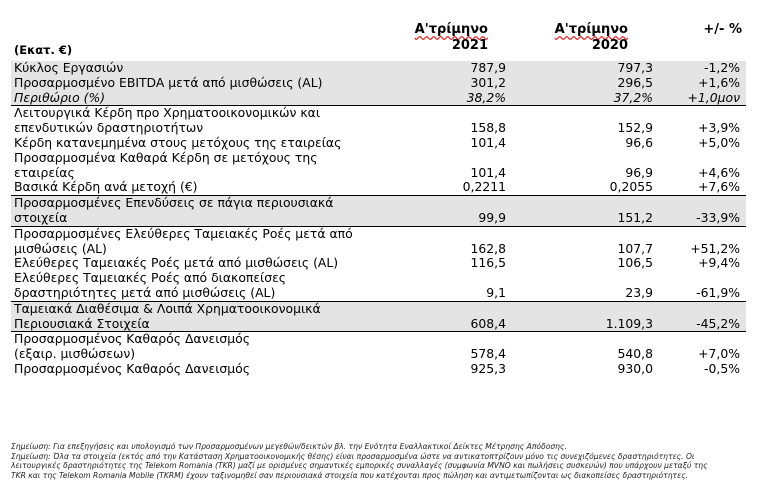 This screenshot has width=767, height=499. Describe the element at coordinates (702, 324) in the screenshot. I see `value-change: -45,2%` at that location.